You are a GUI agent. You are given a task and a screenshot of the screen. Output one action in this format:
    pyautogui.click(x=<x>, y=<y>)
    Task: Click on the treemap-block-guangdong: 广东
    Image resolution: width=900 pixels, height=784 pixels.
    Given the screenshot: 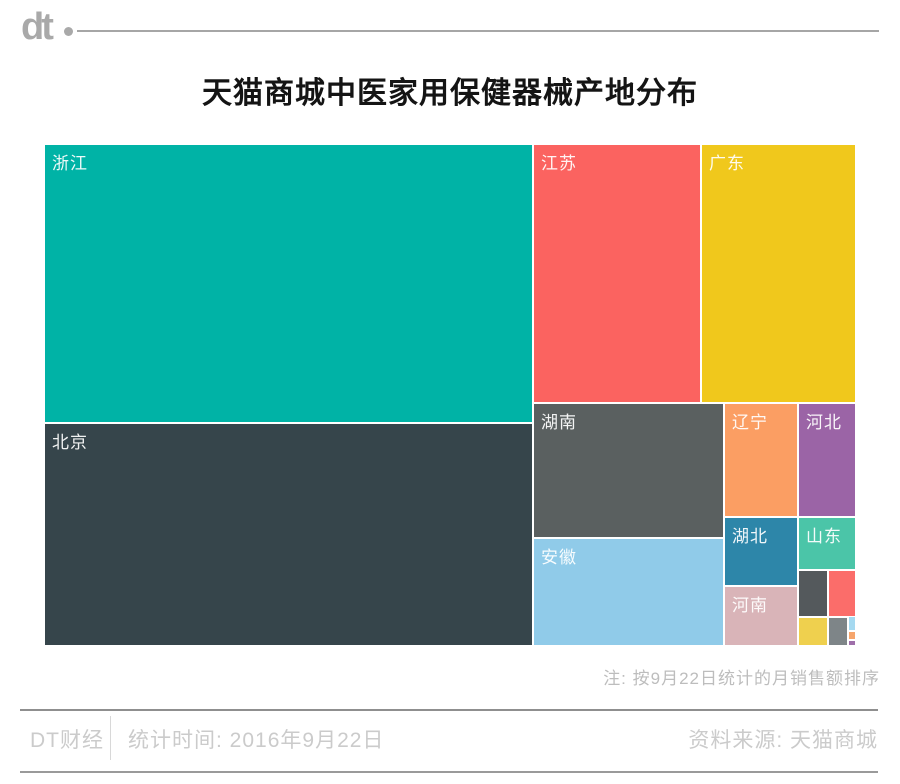 What is the action you would take?
    pyautogui.click(x=778, y=273)
    